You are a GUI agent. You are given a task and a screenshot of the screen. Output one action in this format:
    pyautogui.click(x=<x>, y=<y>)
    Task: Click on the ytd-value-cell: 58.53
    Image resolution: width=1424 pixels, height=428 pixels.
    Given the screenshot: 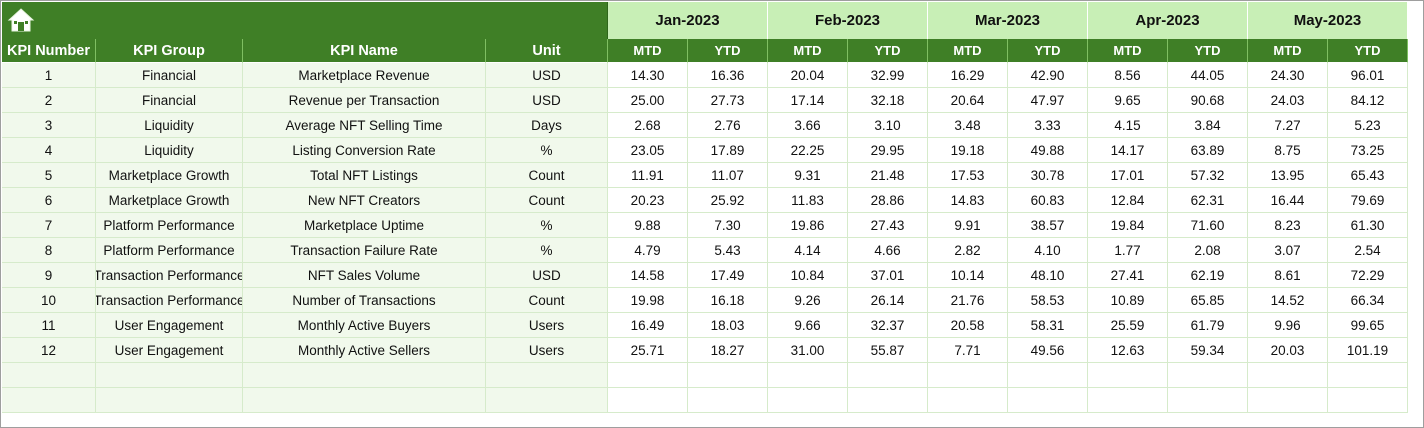 What is the action you would take?
    pyautogui.click(x=1048, y=300)
    